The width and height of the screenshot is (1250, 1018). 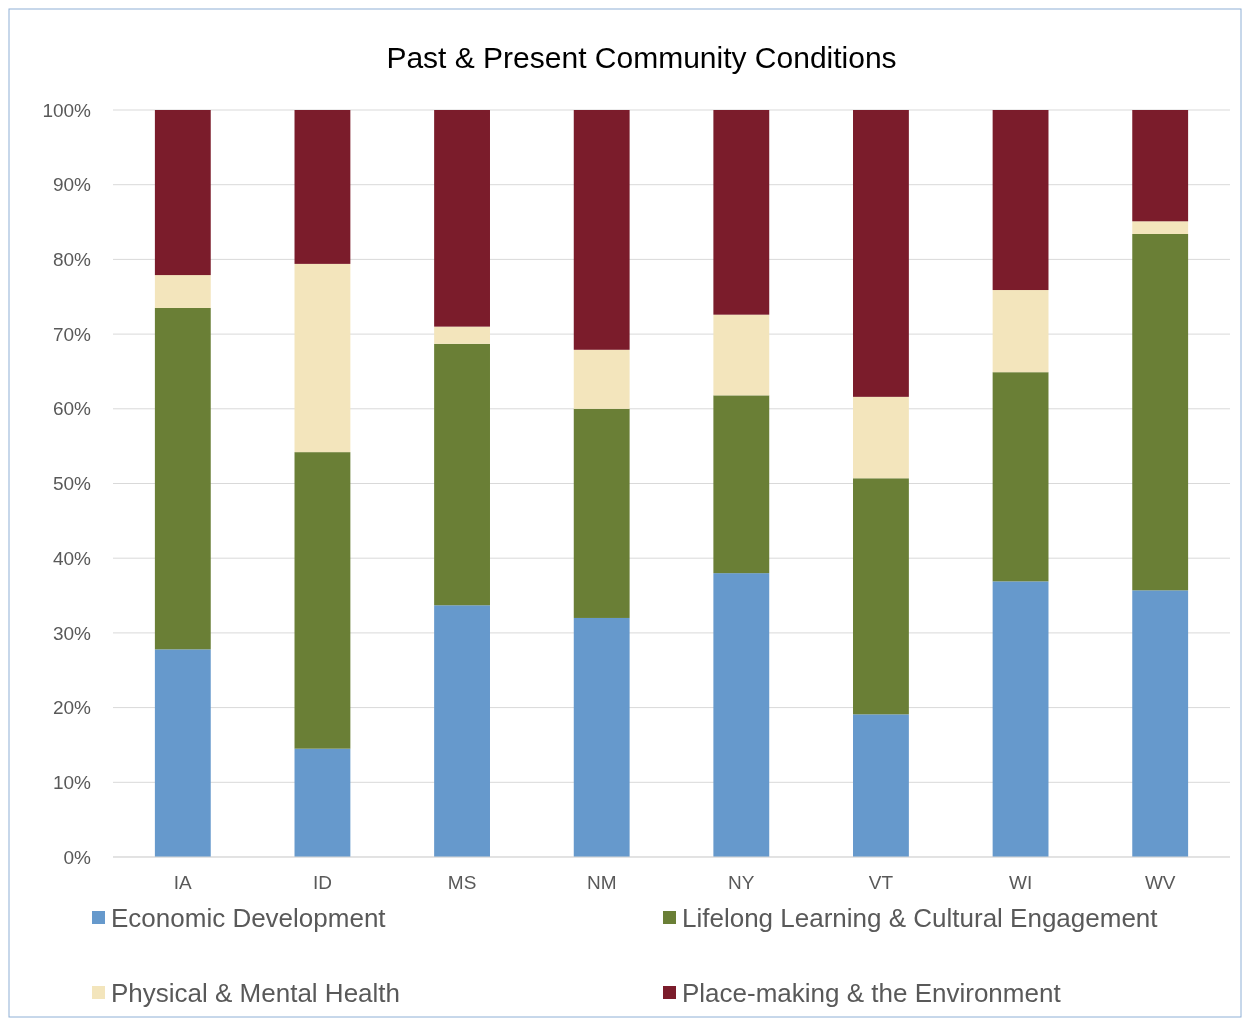 I want to click on x-tick-label: ID, so click(x=322, y=882).